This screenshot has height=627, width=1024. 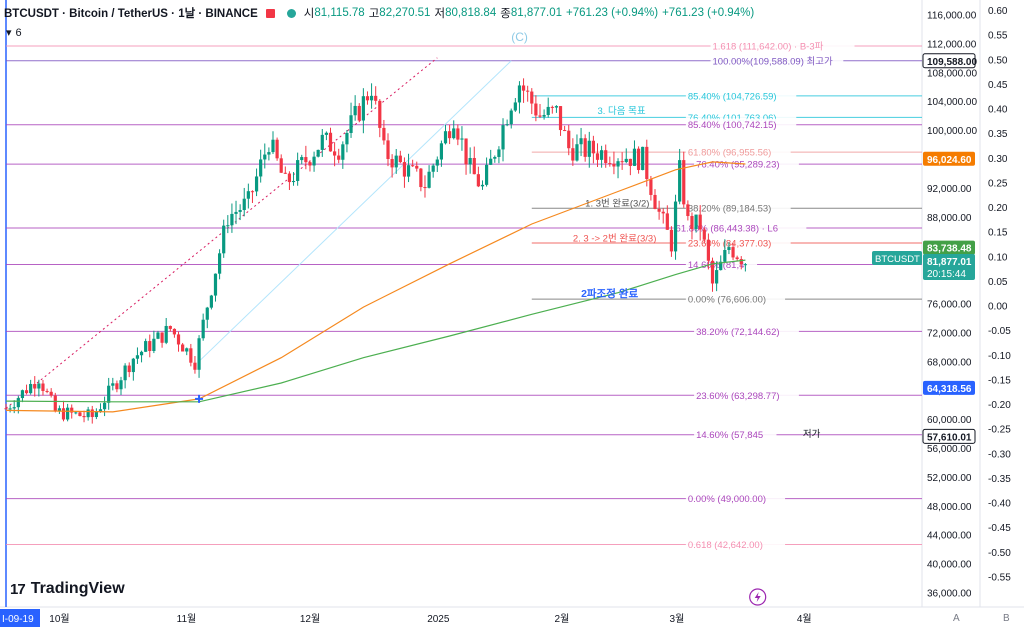 I want to click on price-tick-label: 36,000.00, so click(x=949, y=594).